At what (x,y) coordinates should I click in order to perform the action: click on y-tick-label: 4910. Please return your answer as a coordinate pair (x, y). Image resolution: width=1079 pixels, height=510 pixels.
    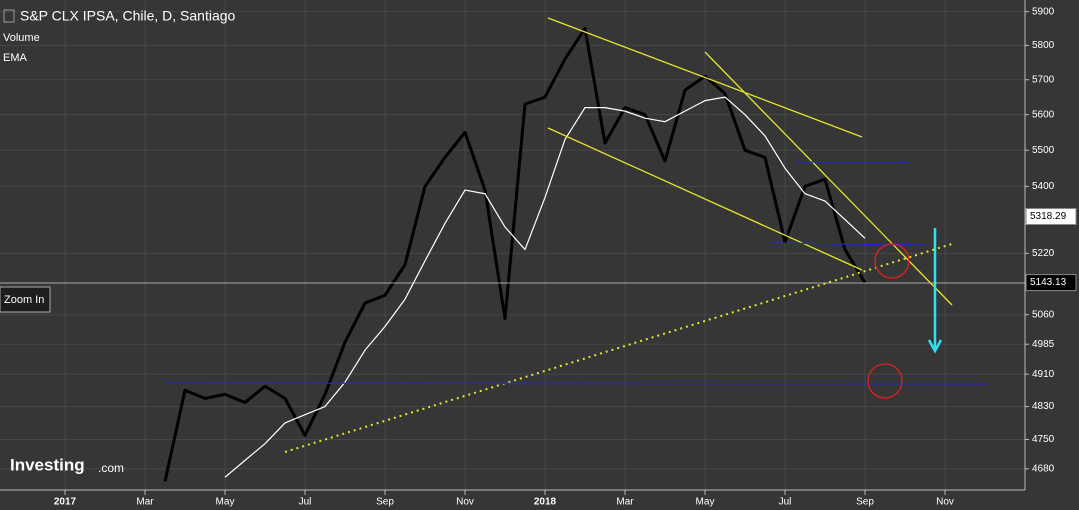
    Looking at the image, I should click on (1043, 374).